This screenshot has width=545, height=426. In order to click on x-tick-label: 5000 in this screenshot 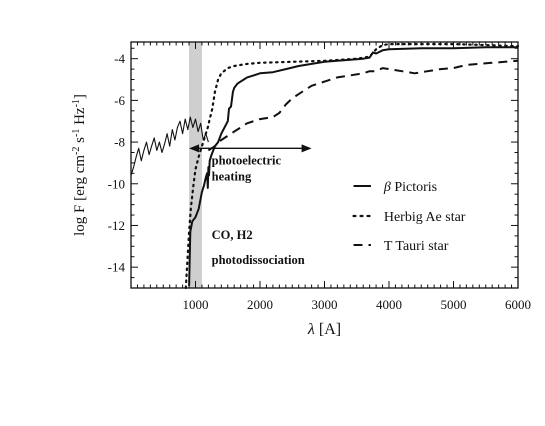, I will do `click(454, 304)`.